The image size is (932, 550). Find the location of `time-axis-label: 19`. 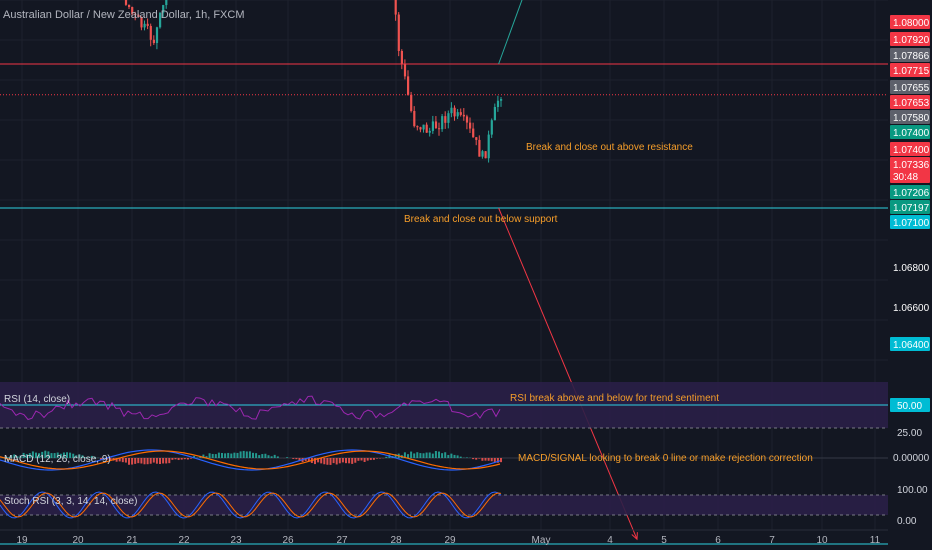

time-axis-label: 19 is located at coordinates (22, 540).